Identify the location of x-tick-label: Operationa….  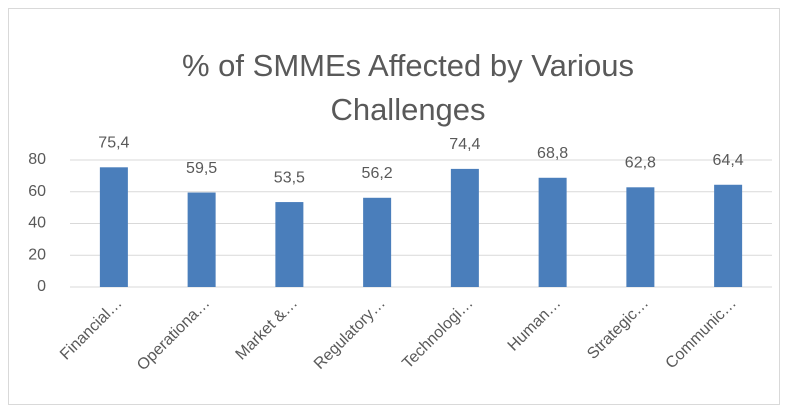
(173, 334).